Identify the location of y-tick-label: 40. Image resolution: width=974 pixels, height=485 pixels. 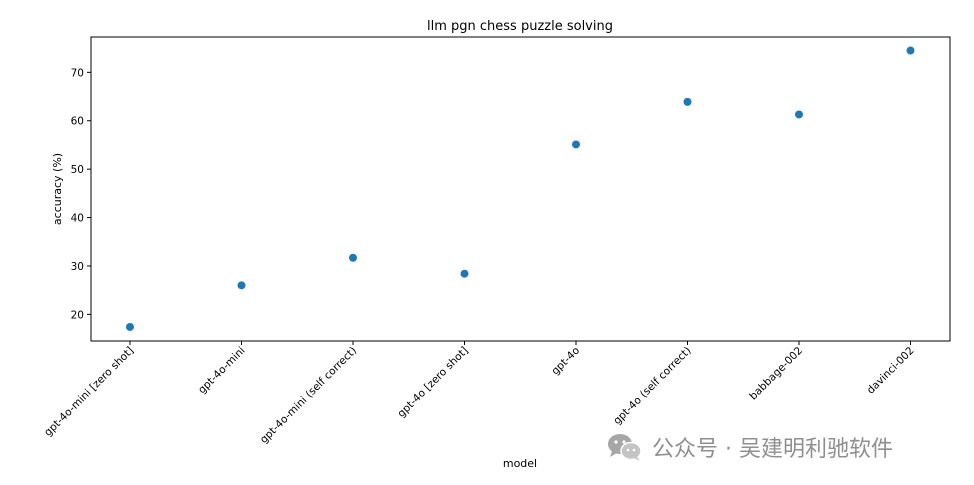
(77, 219).